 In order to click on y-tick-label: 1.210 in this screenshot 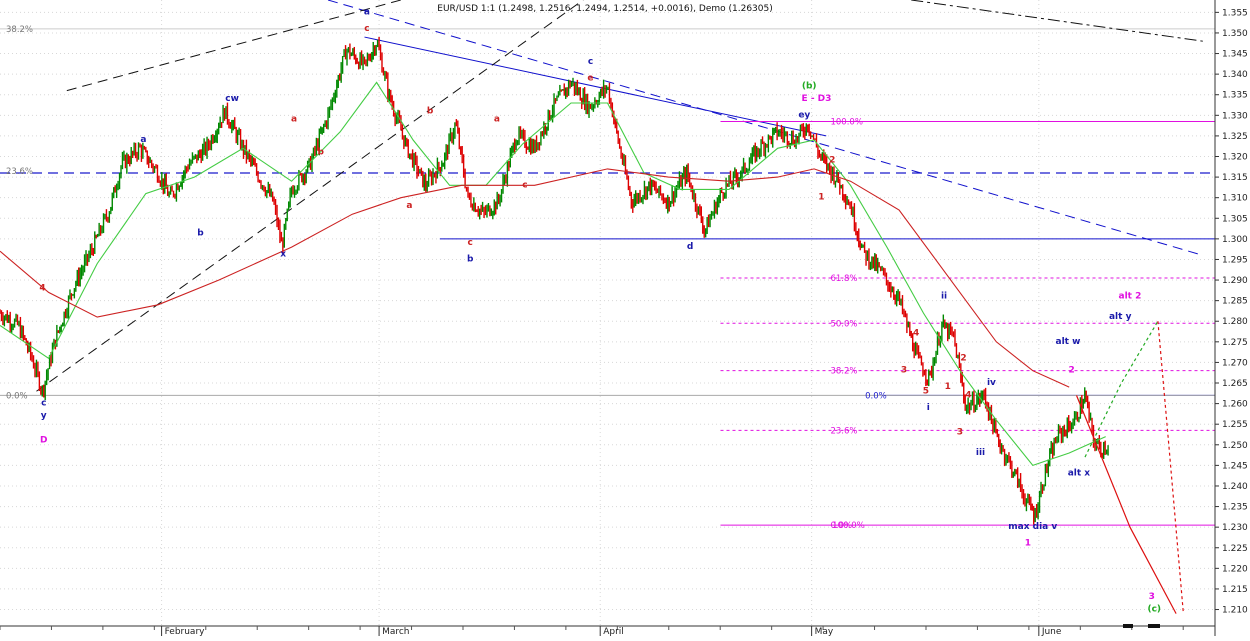, I will do `click(1235, 611)`.